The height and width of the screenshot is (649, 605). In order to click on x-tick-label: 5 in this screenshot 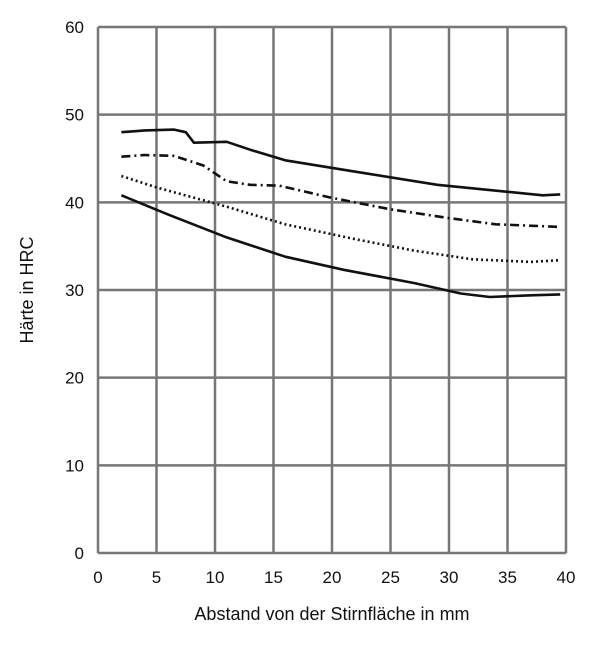, I will do `click(156, 577)`.